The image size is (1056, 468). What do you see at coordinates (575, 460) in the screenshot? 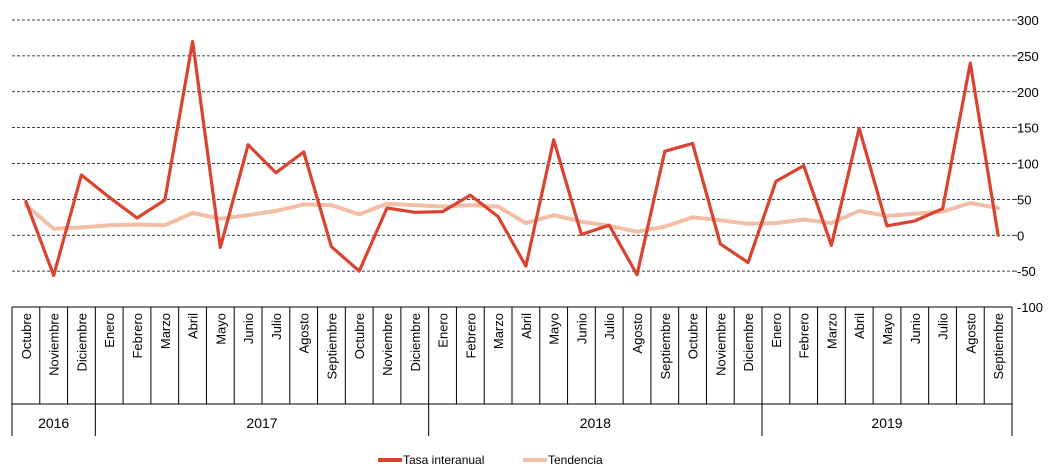
I see `legend-label: Tendencia` at bounding box center [575, 460].